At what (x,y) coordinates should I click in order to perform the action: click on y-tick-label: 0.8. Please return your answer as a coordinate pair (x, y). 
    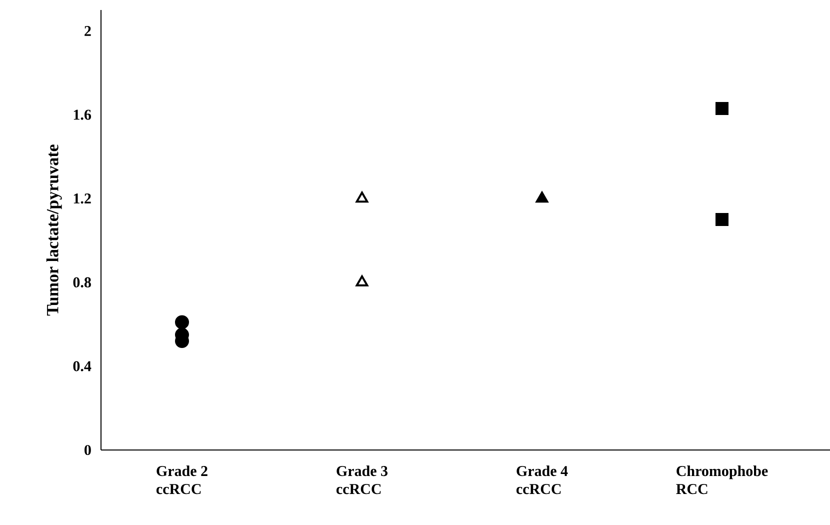
    Looking at the image, I should click on (82, 282).